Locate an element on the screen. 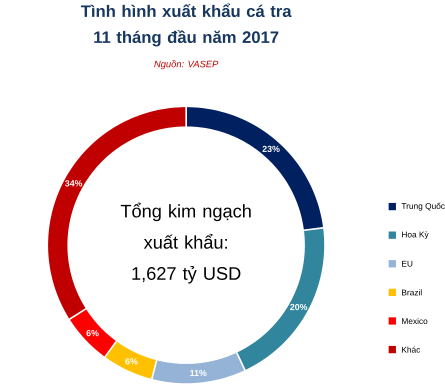 The width and height of the screenshot is (445, 385). legend-label: Brazil is located at coordinates (412, 292).